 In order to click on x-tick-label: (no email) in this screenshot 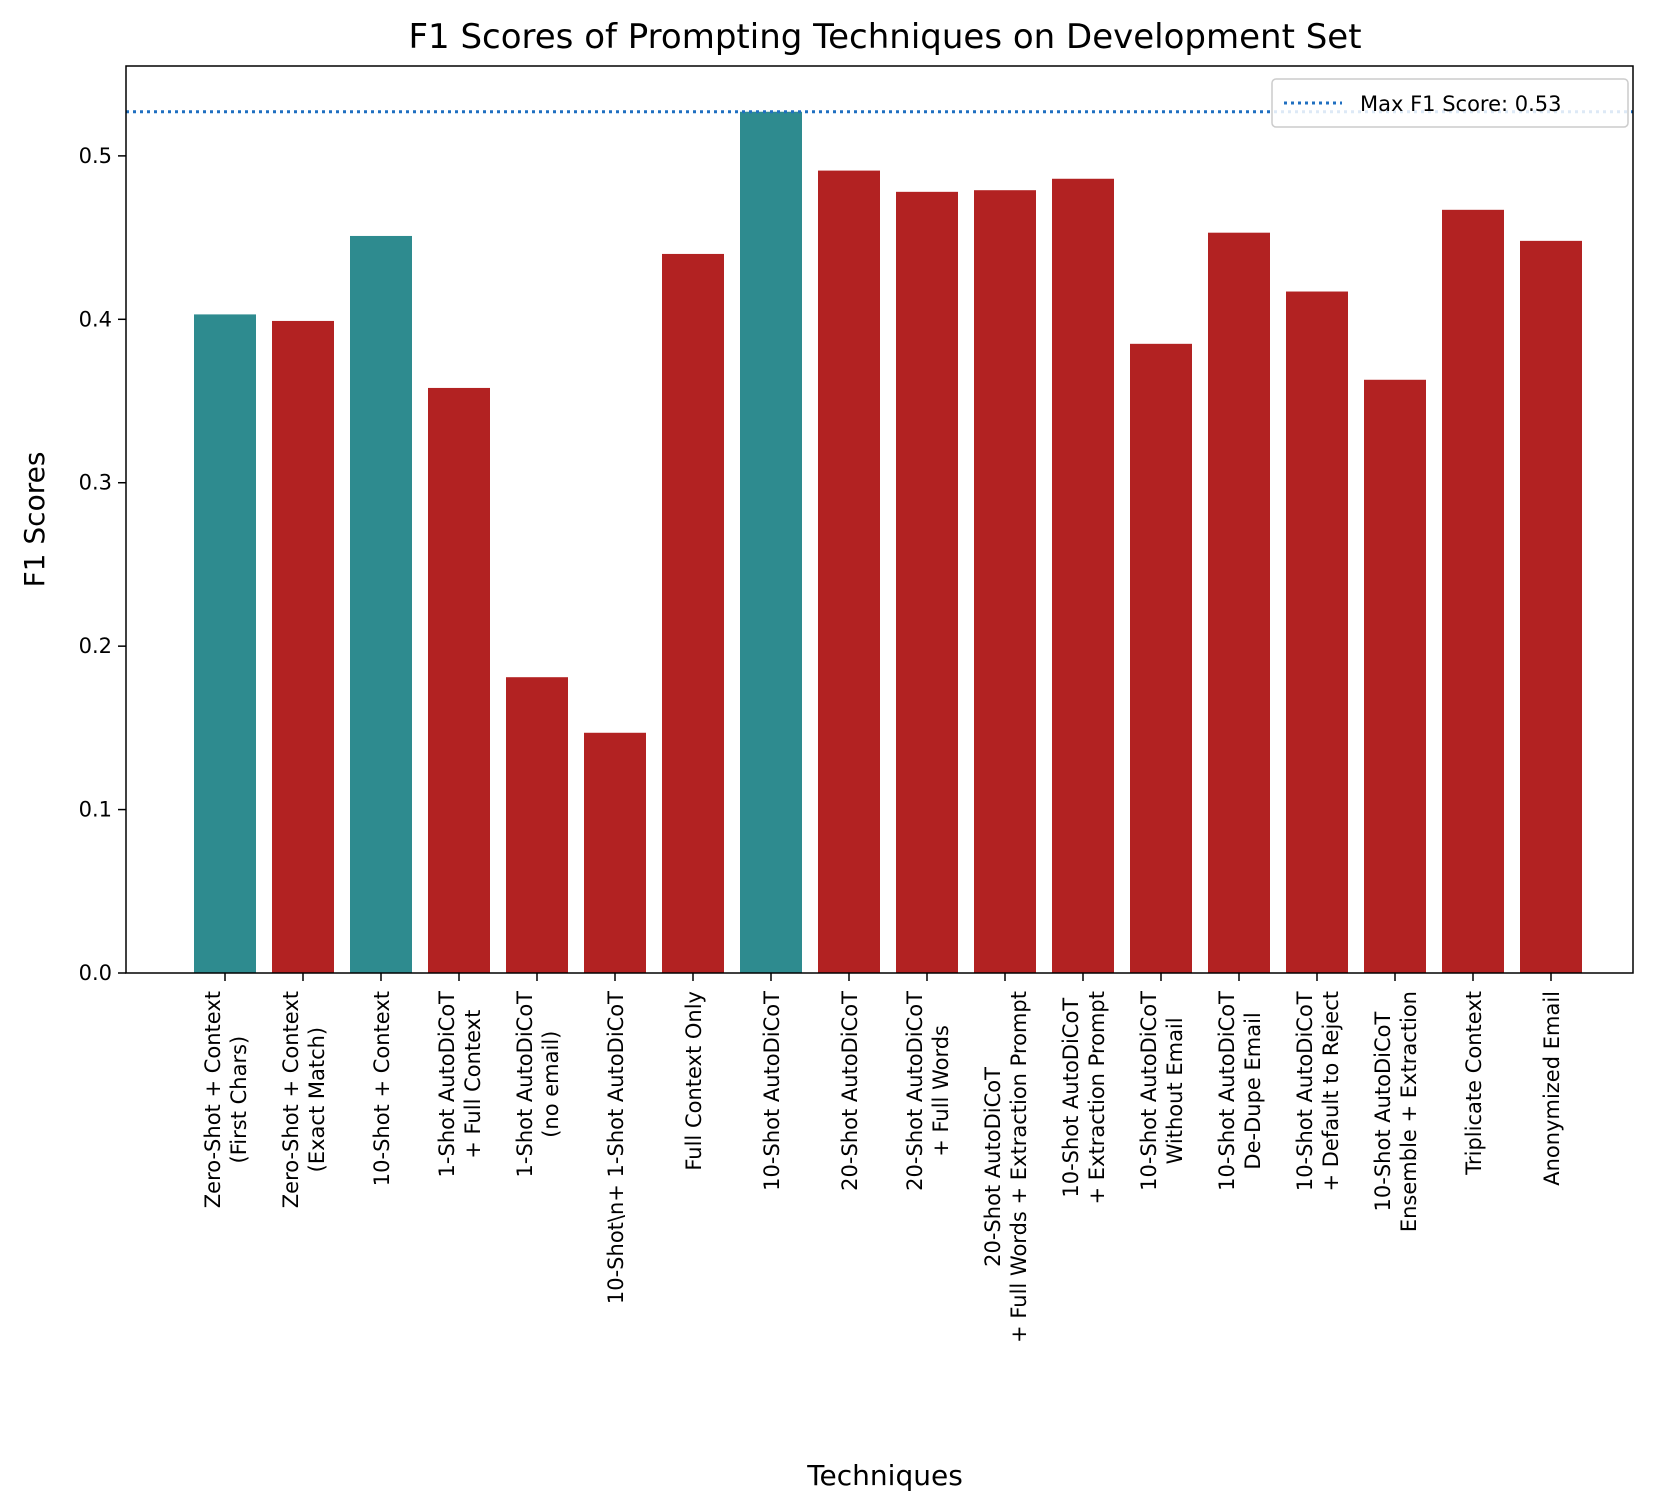, I will do `click(551, 1084)`.